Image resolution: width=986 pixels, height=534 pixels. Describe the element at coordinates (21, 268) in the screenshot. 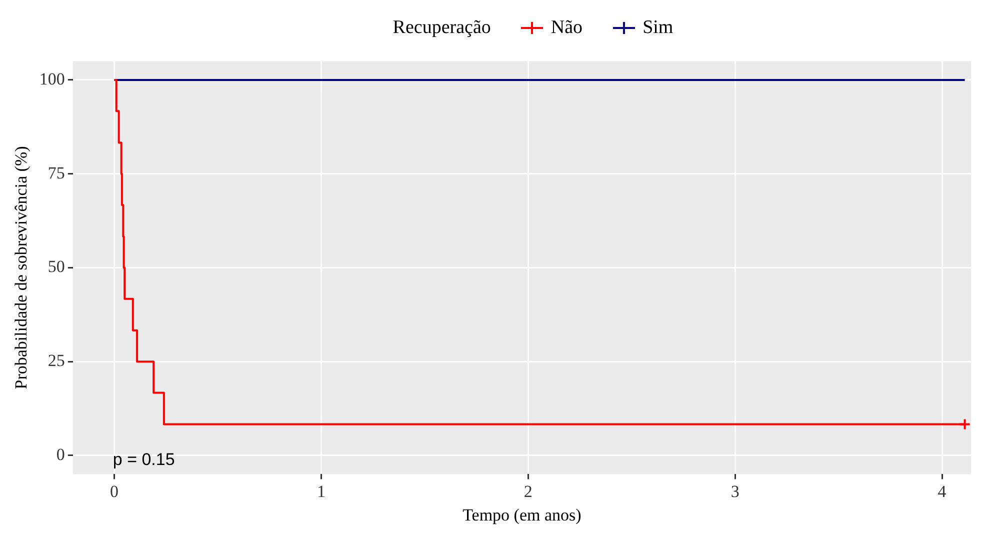

I see `y-axis-title: Probabilidade de sobrevivência (%)` at that location.